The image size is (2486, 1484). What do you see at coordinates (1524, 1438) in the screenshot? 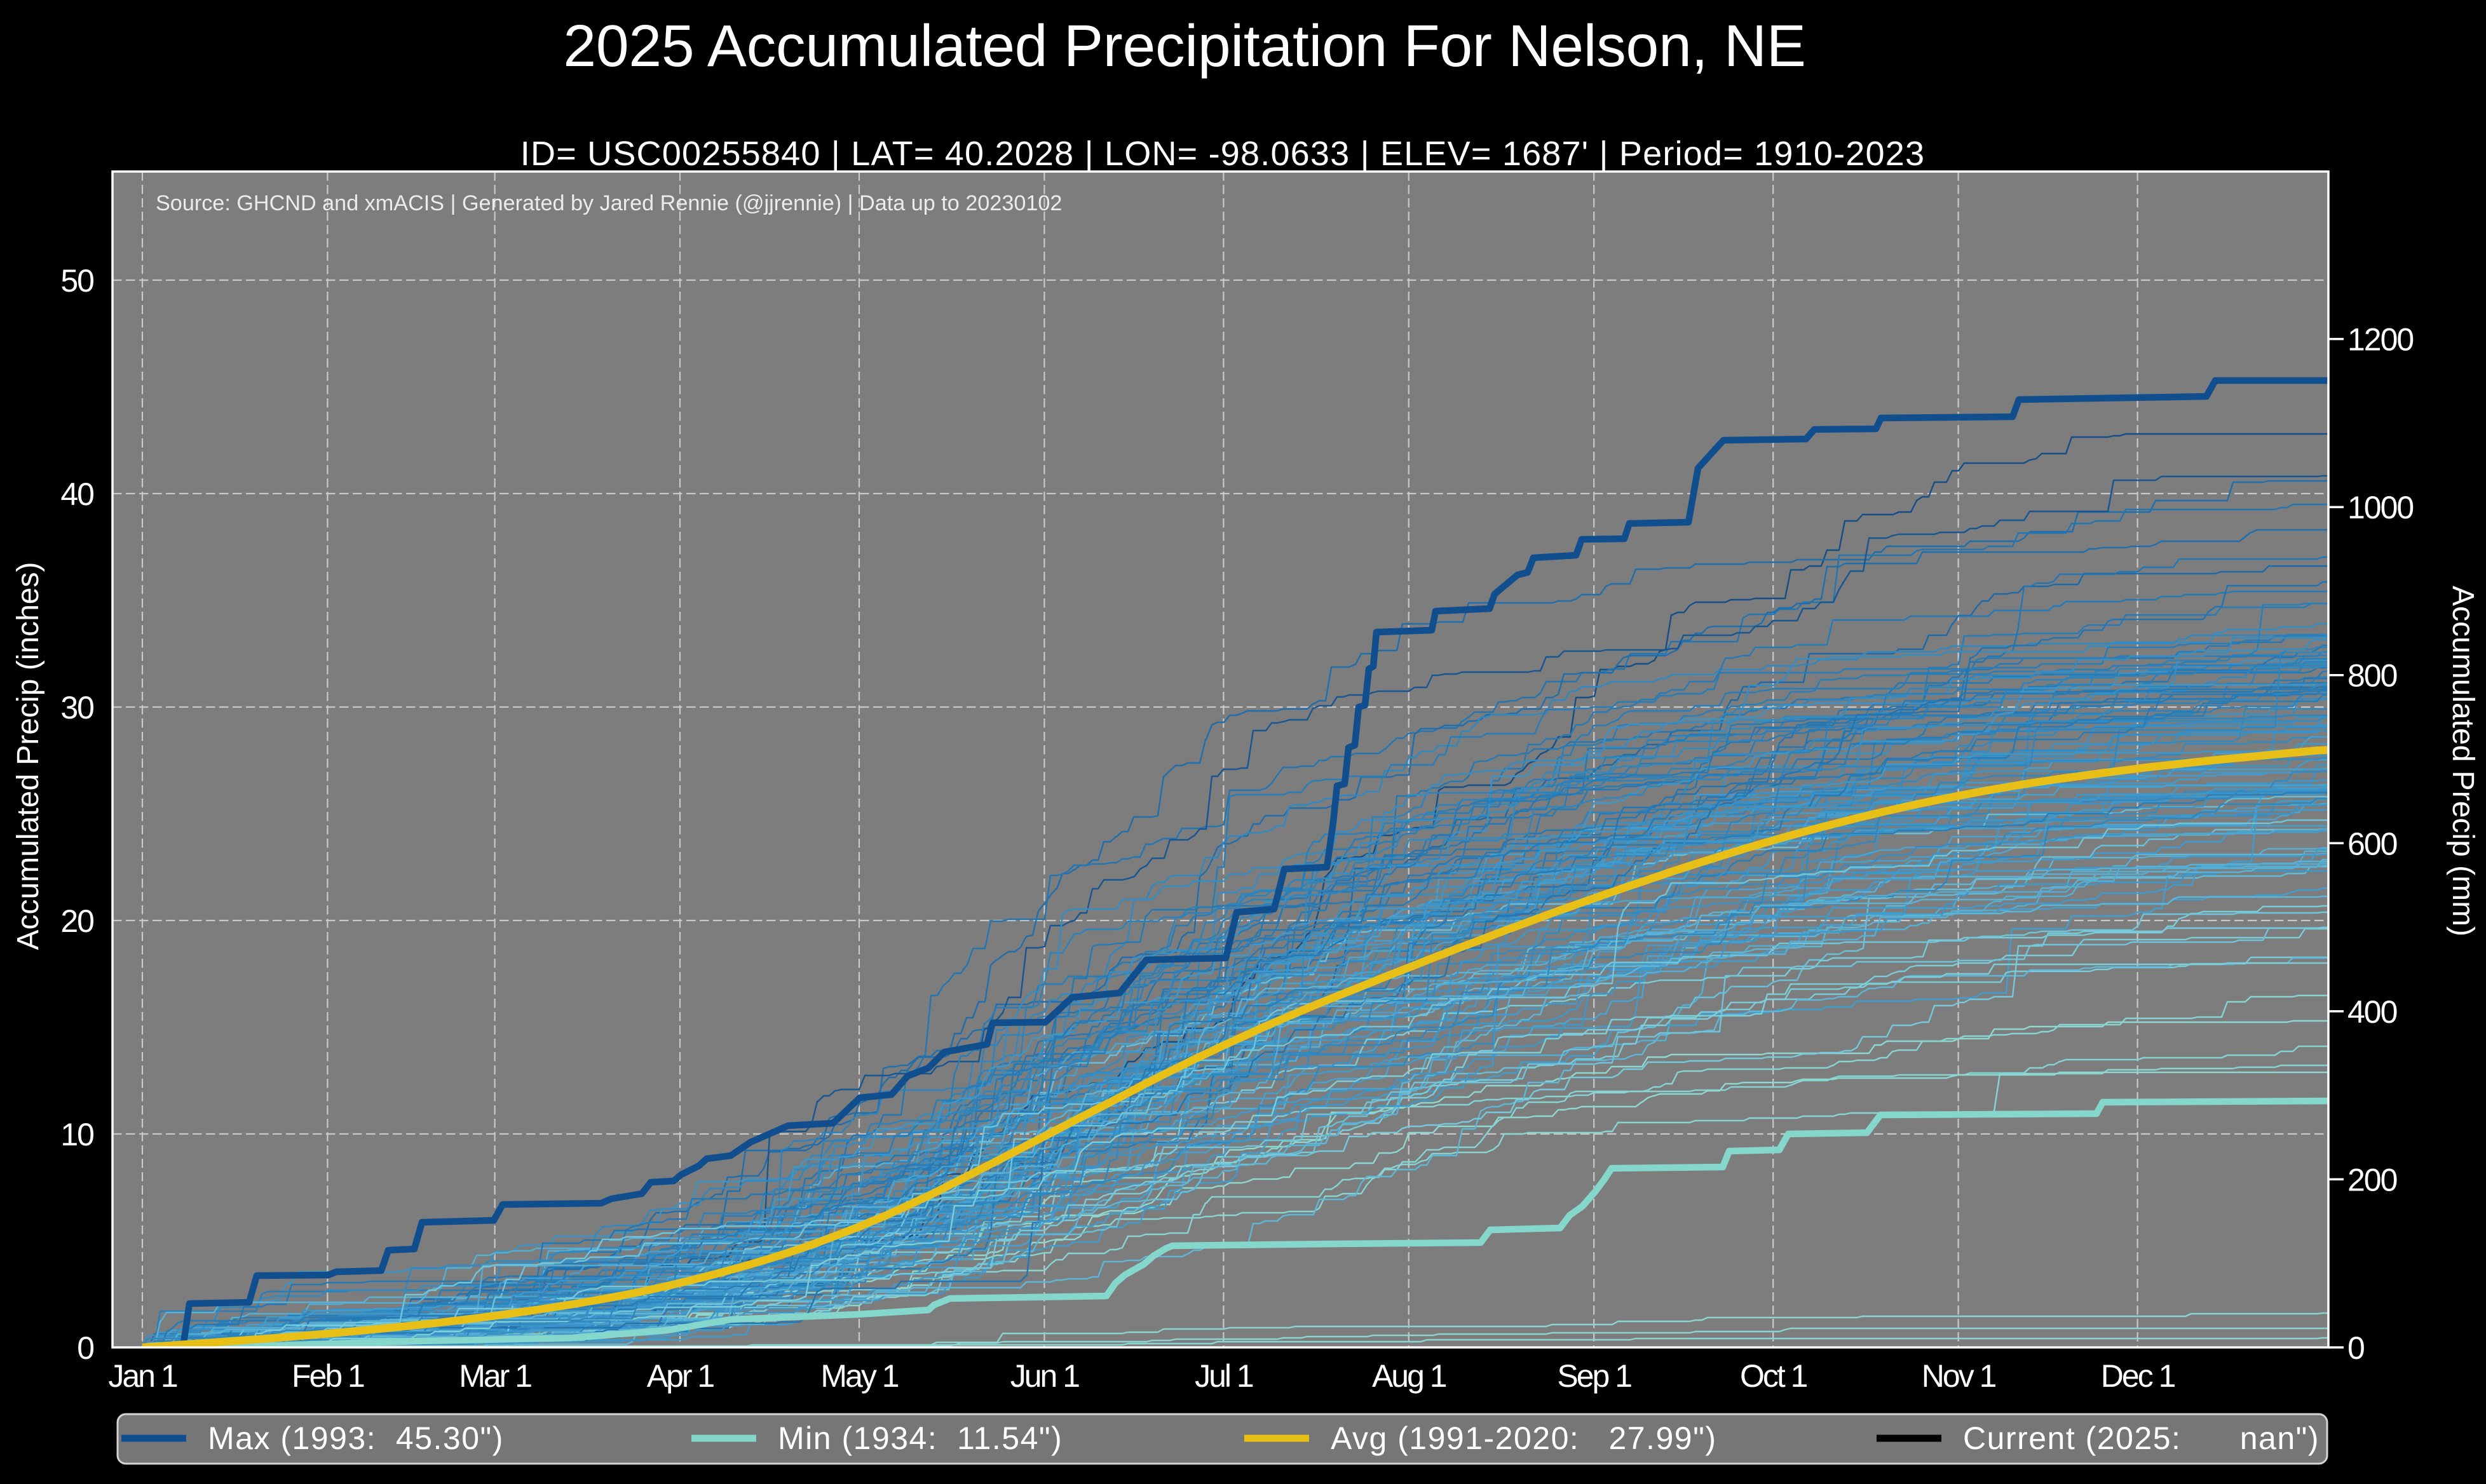
I see `svg-text: Avg (1991-2020: 27.99")` at bounding box center [1524, 1438].